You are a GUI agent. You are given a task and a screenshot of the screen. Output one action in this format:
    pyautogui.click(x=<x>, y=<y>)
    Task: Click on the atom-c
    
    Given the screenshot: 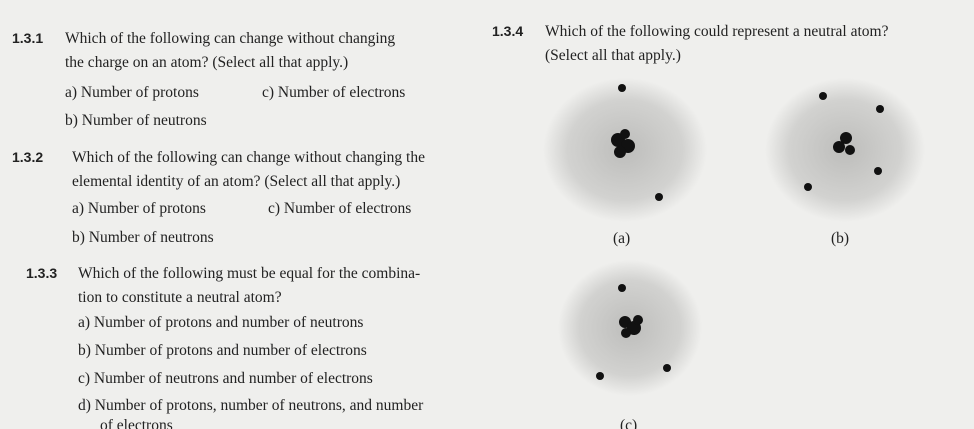 What is the action you would take?
    pyautogui.click(x=630, y=328)
    